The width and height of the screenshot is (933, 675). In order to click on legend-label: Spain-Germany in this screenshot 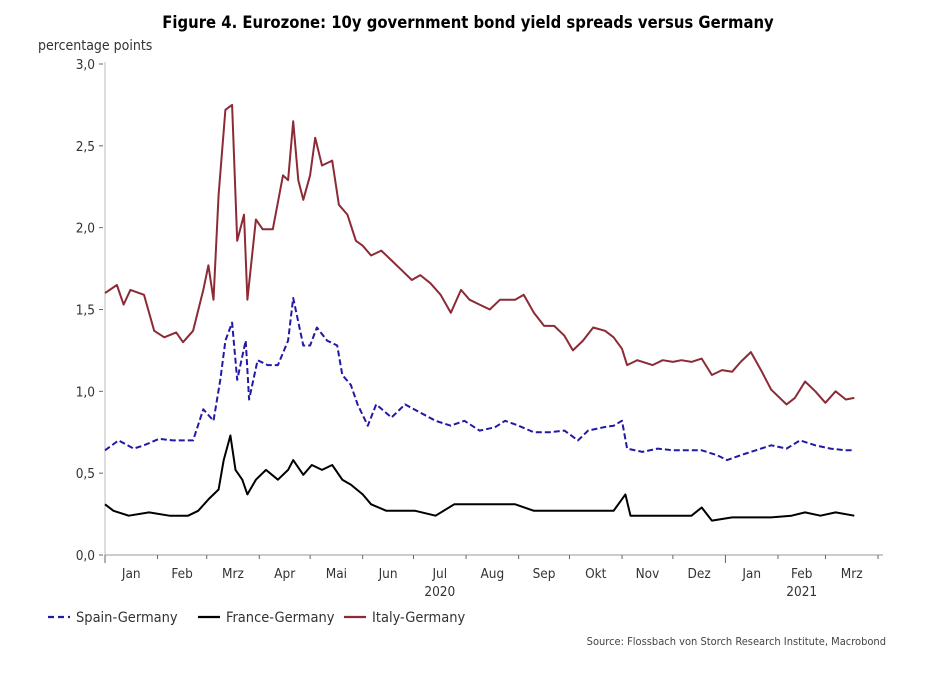, I will do `click(127, 618)`.